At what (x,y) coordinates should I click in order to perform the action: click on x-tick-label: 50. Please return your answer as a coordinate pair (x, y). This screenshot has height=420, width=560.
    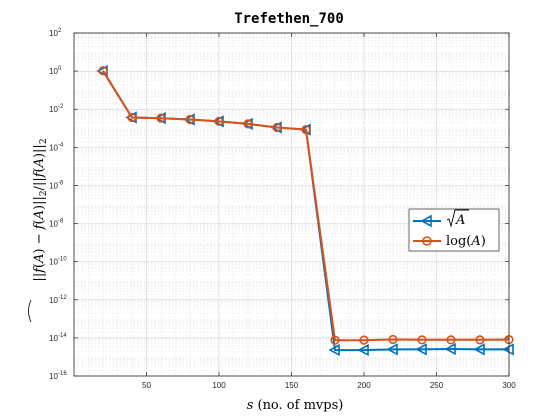
    Looking at the image, I should click on (146, 385).